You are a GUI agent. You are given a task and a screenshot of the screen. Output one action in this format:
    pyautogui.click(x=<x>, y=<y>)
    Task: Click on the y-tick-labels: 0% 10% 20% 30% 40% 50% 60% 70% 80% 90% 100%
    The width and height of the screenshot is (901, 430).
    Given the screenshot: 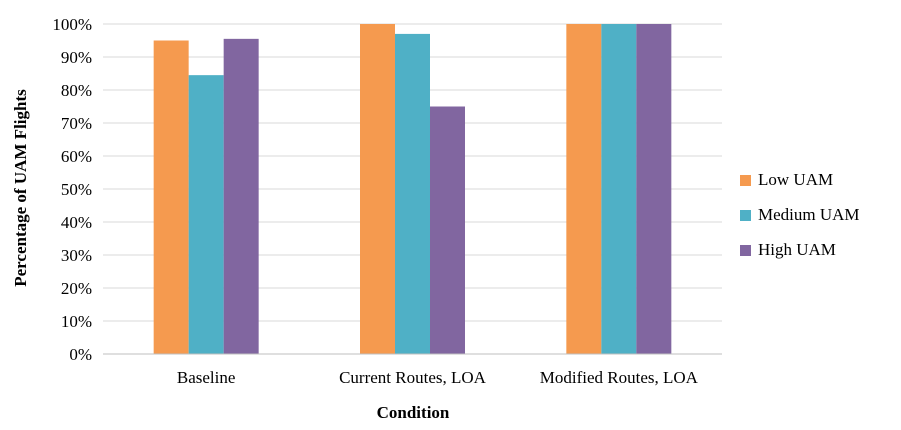 What is the action you would take?
    pyautogui.click(x=72, y=189)
    